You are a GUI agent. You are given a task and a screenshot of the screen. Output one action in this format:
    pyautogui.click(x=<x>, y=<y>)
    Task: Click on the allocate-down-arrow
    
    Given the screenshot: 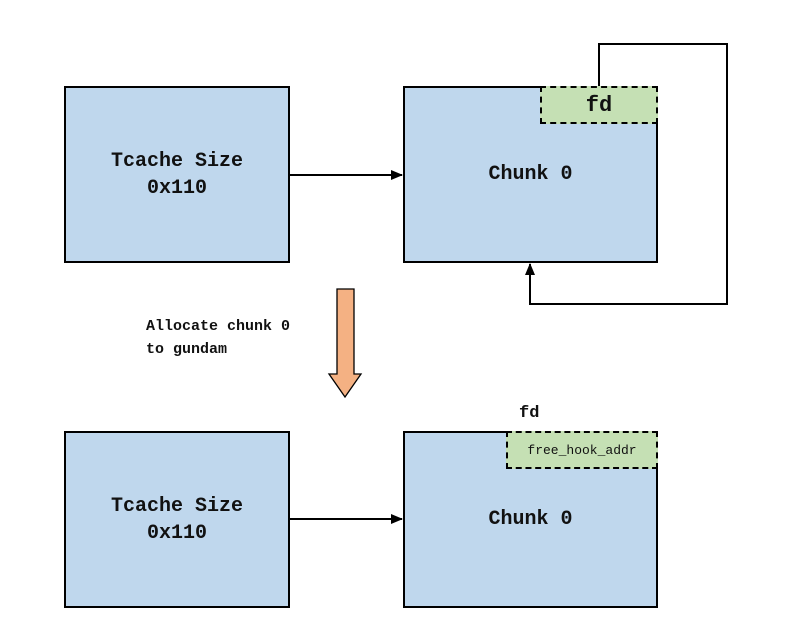 What is the action you would take?
    pyautogui.click(x=345, y=343)
    